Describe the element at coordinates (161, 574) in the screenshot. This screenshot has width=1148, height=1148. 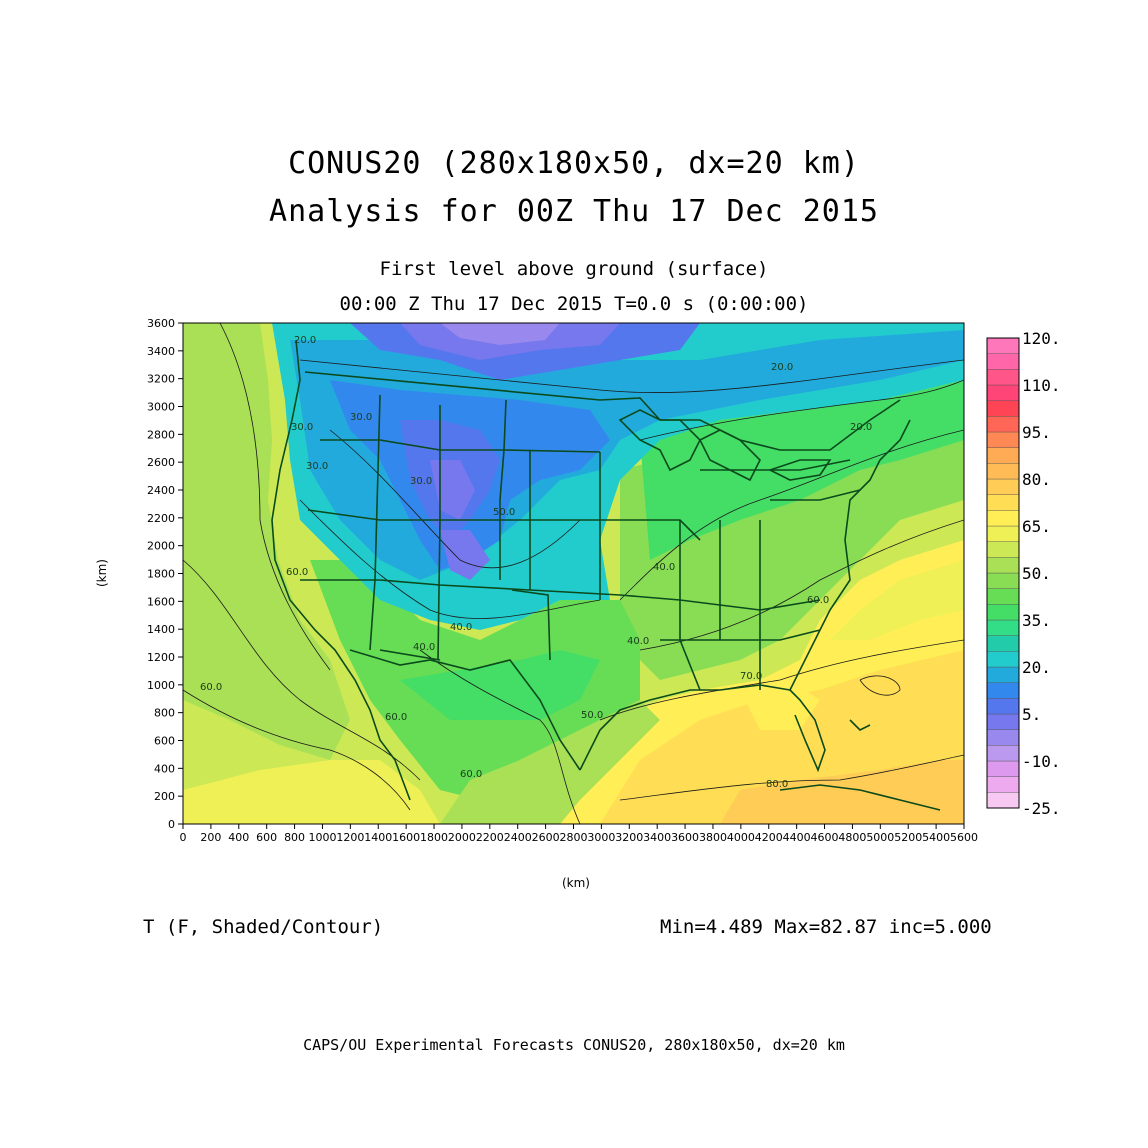
I see `y-tick-label: 1800` at that location.